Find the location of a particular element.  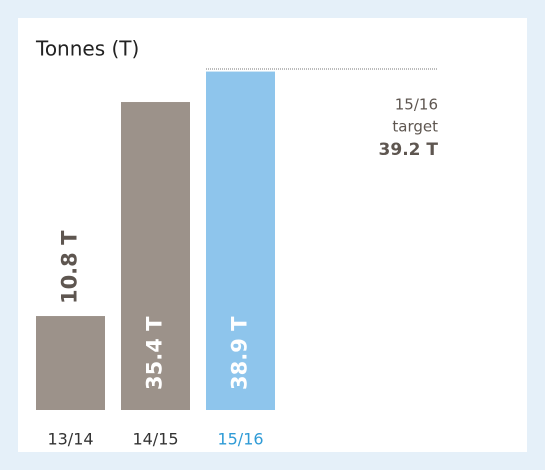

value-label: 38.9 T is located at coordinates (240, 353).